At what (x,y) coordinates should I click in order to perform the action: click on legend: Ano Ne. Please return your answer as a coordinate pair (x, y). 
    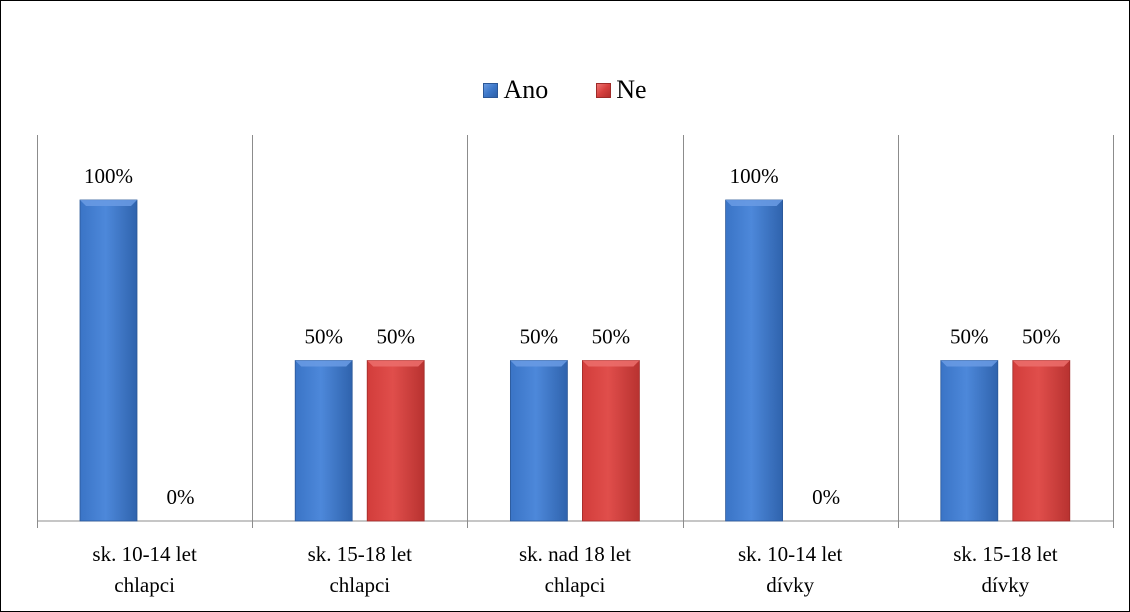
    Looking at the image, I should click on (565, 90).